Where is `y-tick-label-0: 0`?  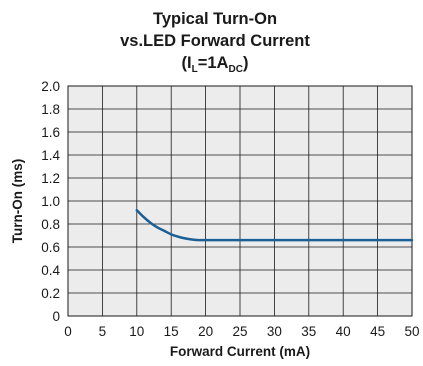
y-tick-label-0: 0 is located at coordinates (56, 316).